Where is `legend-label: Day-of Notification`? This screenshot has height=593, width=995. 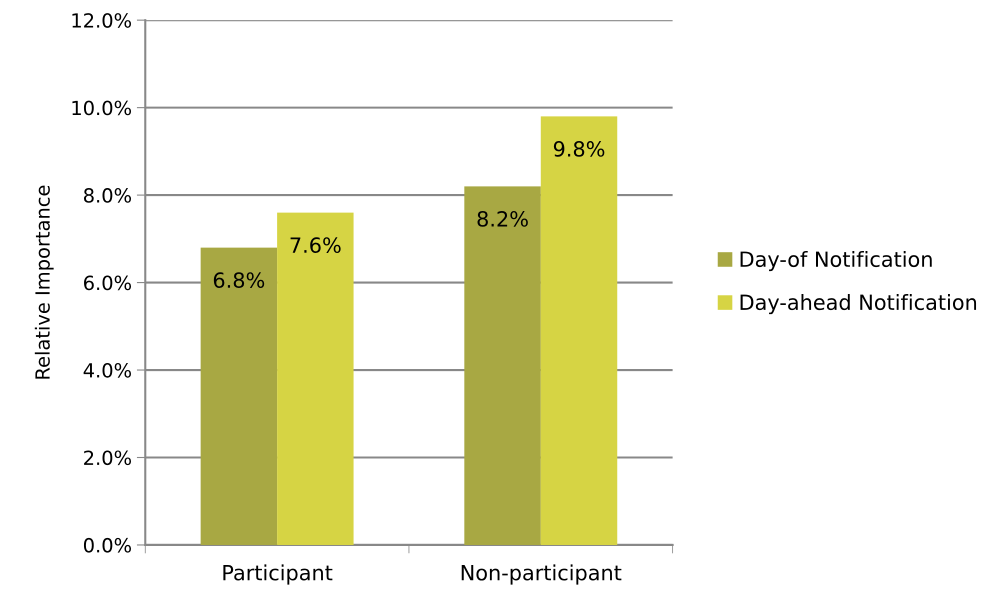 legend-label: Day-of Notification is located at coordinates (836, 261).